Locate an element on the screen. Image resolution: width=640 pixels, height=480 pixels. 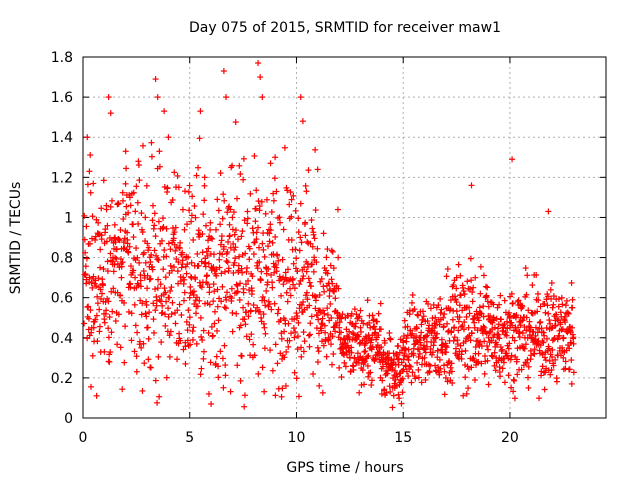
y-tick-label: 1.4 is located at coordinates (62, 138).